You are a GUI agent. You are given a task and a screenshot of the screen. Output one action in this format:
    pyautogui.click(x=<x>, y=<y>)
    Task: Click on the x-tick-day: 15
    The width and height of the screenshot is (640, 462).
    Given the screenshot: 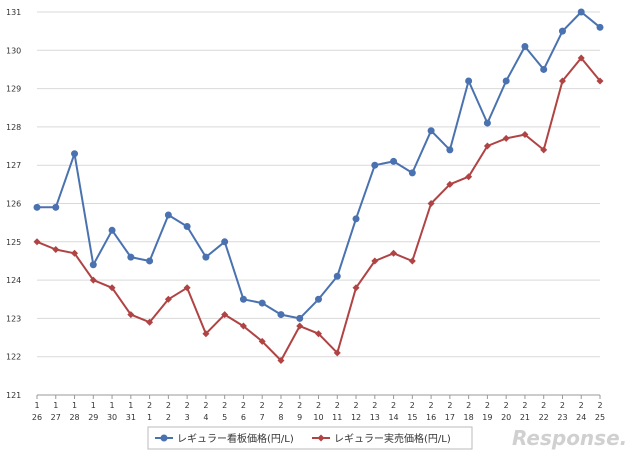 What is the action you would take?
    pyautogui.click(x=412, y=417)
    